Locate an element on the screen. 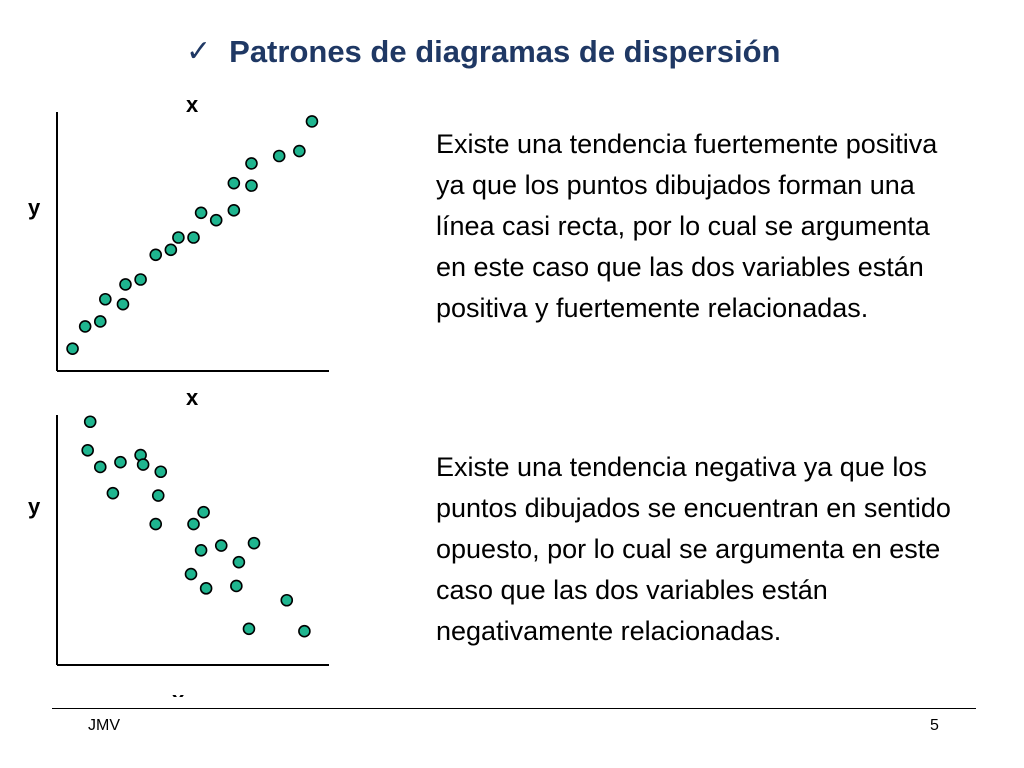 The image size is (1024, 768). check-icon: ✓ is located at coordinates (199, 51).